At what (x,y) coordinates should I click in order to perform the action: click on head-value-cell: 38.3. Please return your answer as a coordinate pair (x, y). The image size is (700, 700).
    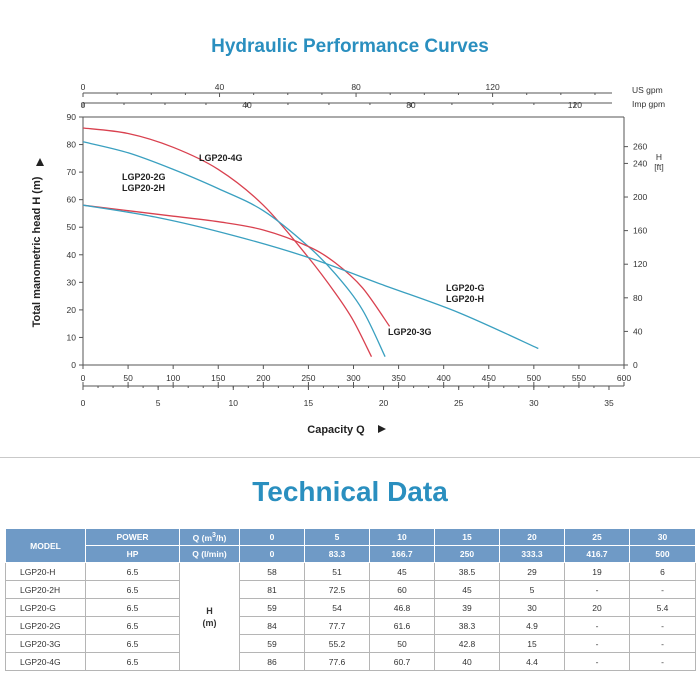
    Looking at the image, I should click on (467, 625).